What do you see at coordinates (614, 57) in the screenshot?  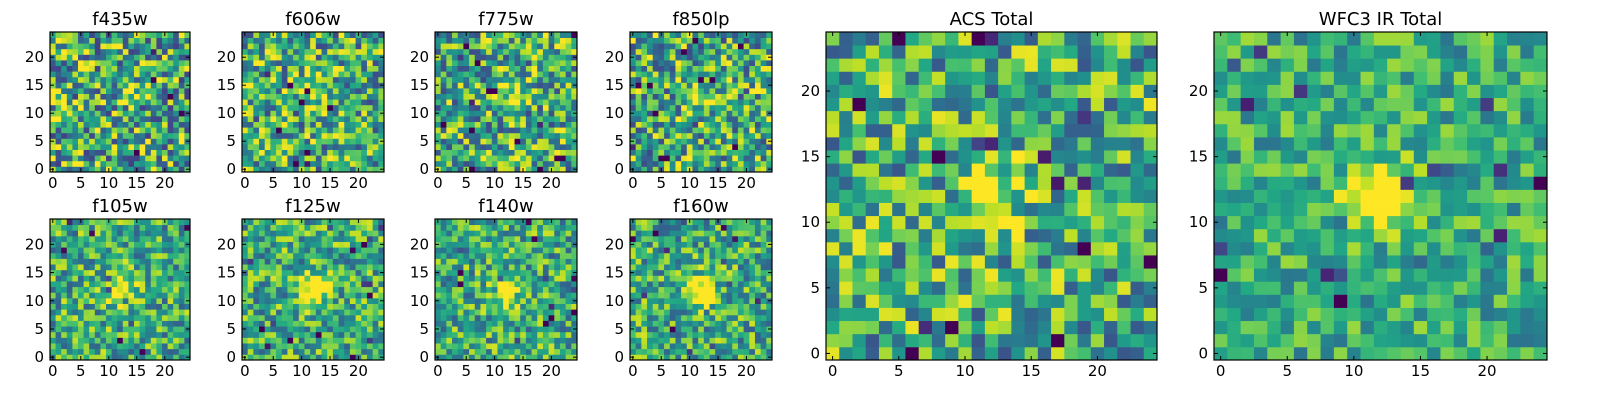 I see `y-tick-label: 20` at bounding box center [614, 57].